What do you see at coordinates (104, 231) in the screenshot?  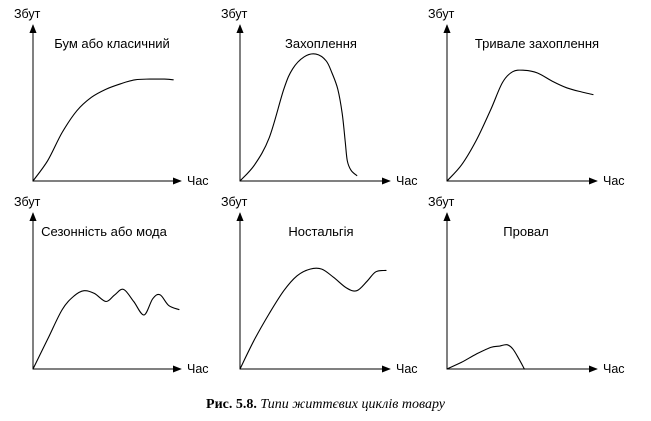 I see `chart-title: Сезонність або мода` at bounding box center [104, 231].